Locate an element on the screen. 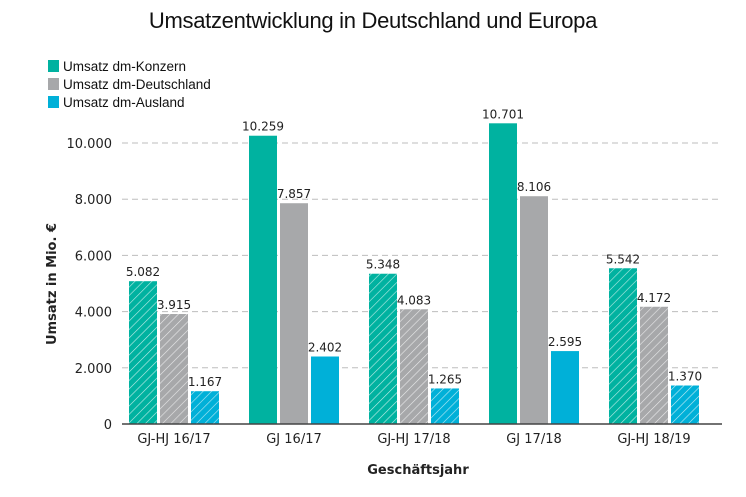  y-tick-label: 2.000 is located at coordinates (93, 369).